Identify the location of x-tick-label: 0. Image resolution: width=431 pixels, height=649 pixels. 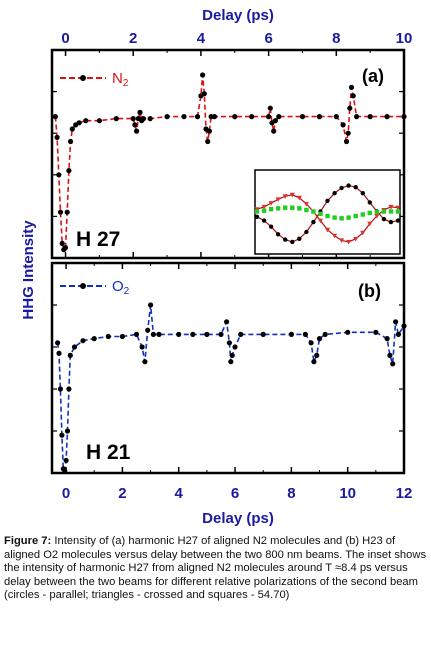
(65, 38).